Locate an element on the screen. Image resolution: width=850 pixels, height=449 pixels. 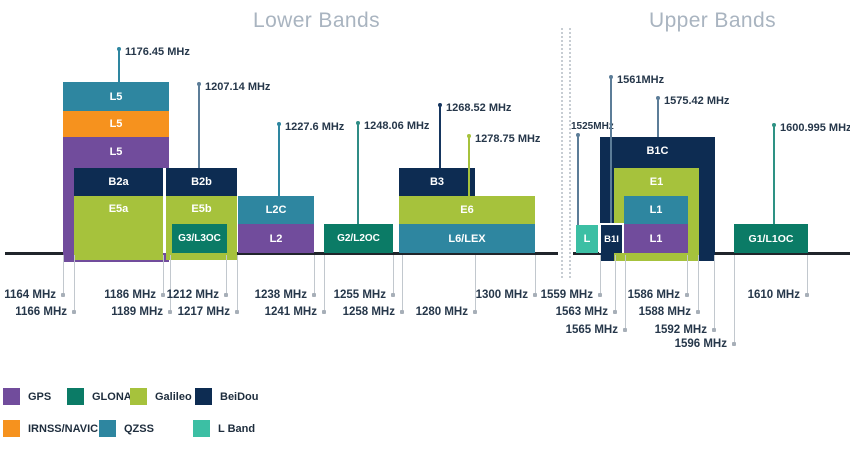
band-block-g1-l1oc: G1/L1OC is located at coordinates (771, 238).